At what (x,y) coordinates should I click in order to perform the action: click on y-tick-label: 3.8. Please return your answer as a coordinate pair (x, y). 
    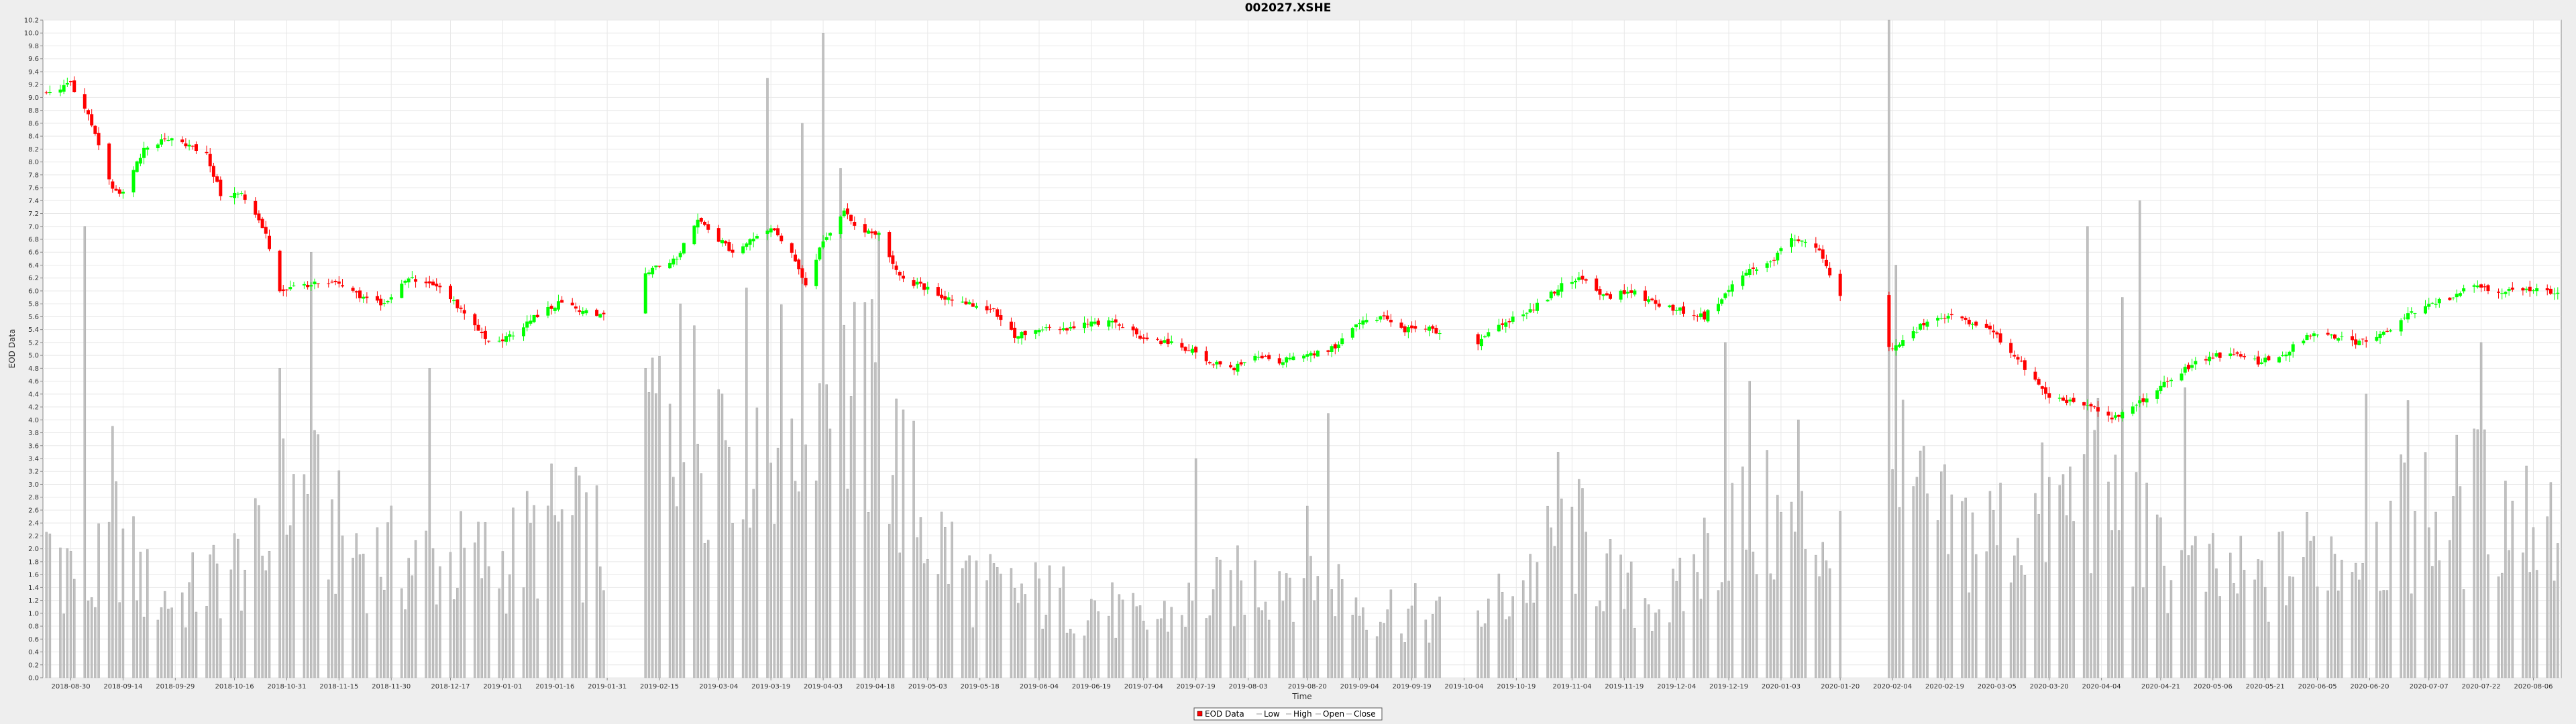
    Looking at the image, I should click on (33, 433).